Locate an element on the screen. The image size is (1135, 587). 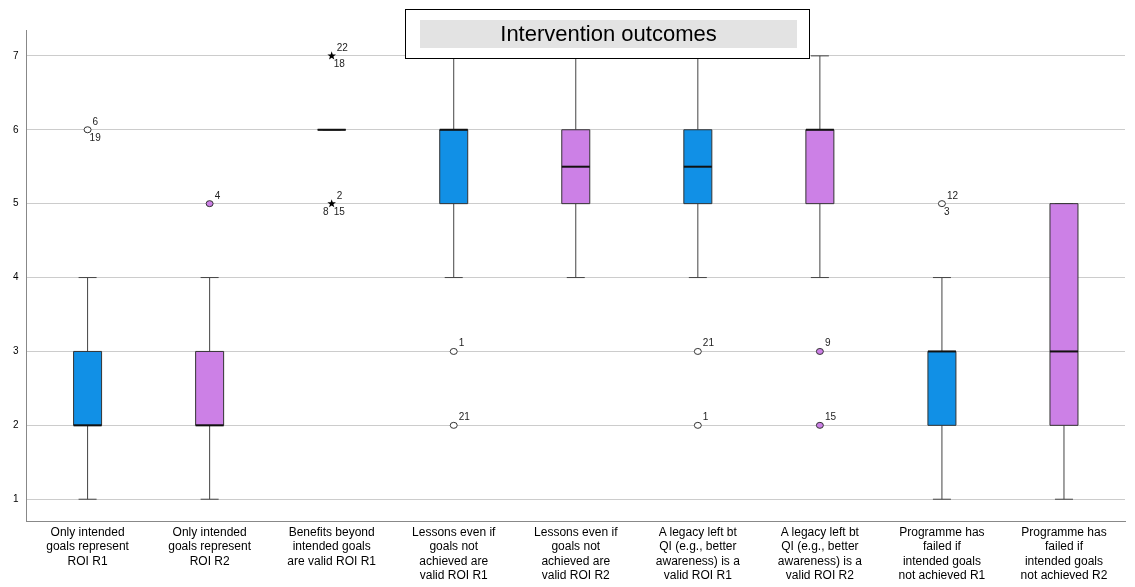
x-tick-label: A legacy left bt QI (e.g., better awareness) is a valid ROI R1 is located at coordinates (698, 553).